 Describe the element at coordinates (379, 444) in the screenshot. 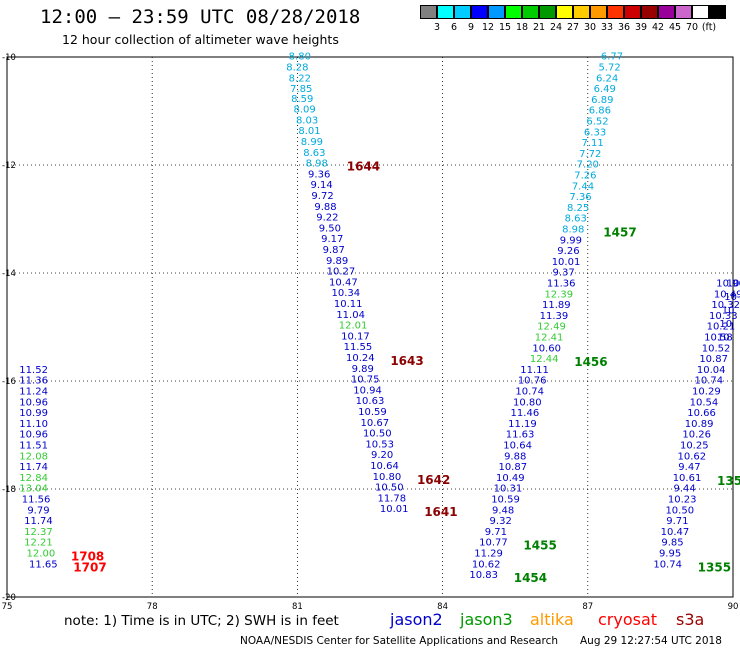

I see `wave-height-value: 10.53` at that location.